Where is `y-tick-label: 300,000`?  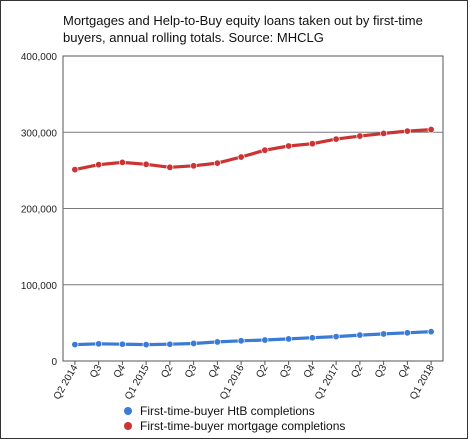 y-tick-label: 300,000 is located at coordinates (39, 133).